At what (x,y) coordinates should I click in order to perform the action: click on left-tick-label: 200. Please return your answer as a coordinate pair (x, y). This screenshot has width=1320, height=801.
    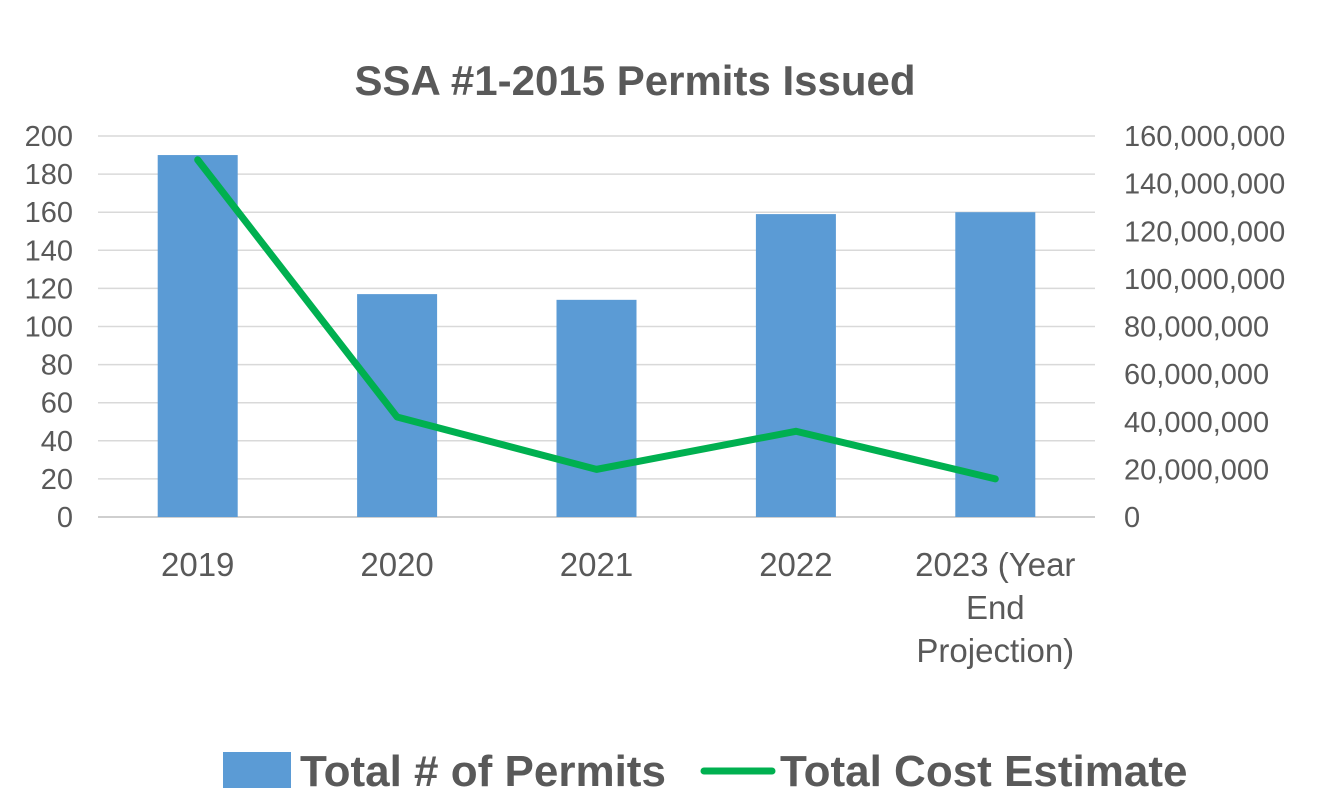
    Looking at the image, I should click on (49, 137).